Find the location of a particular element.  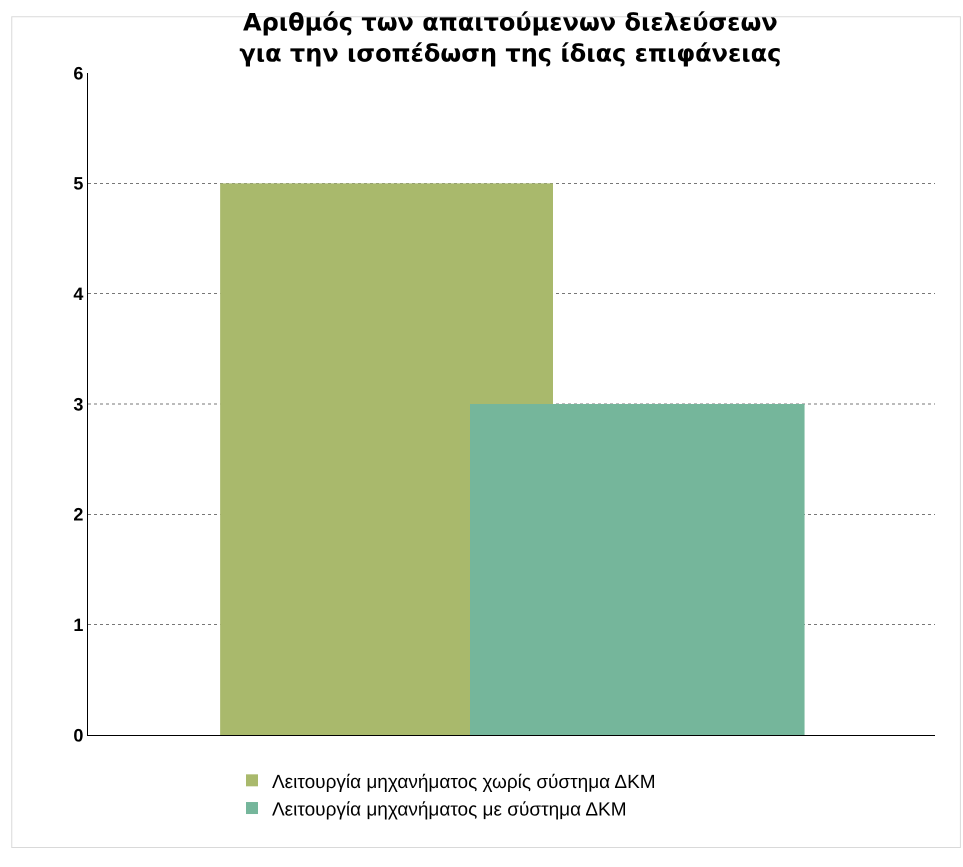

y-tick-label: 3 is located at coordinates (78, 404).